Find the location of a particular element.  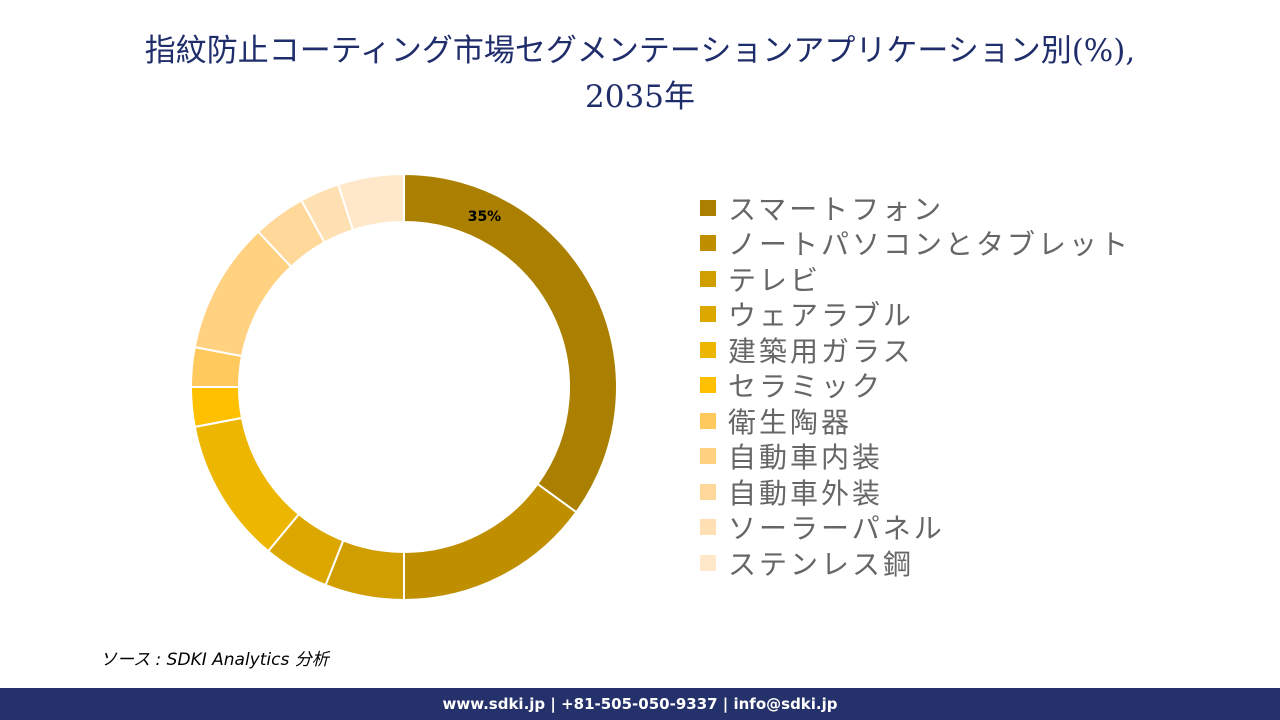

legend-label: スマートフォン is located at coordinates (836, 209).